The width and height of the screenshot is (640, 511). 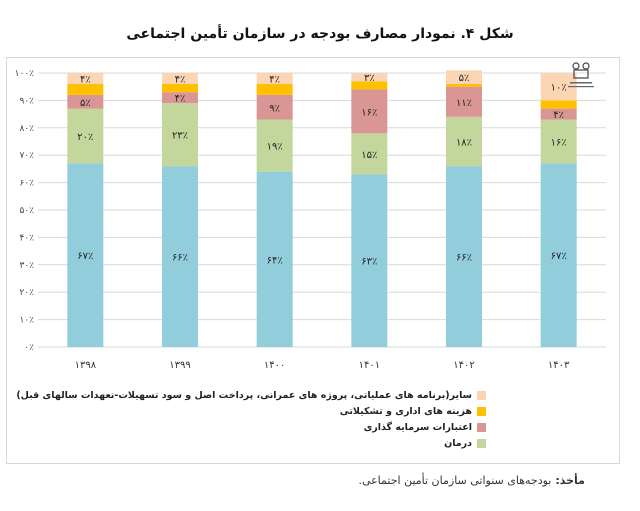 What do you see at coordinates (458, 443) in the screenshot?
I see `legend-label: درمان` at bounding box center [458, 443].